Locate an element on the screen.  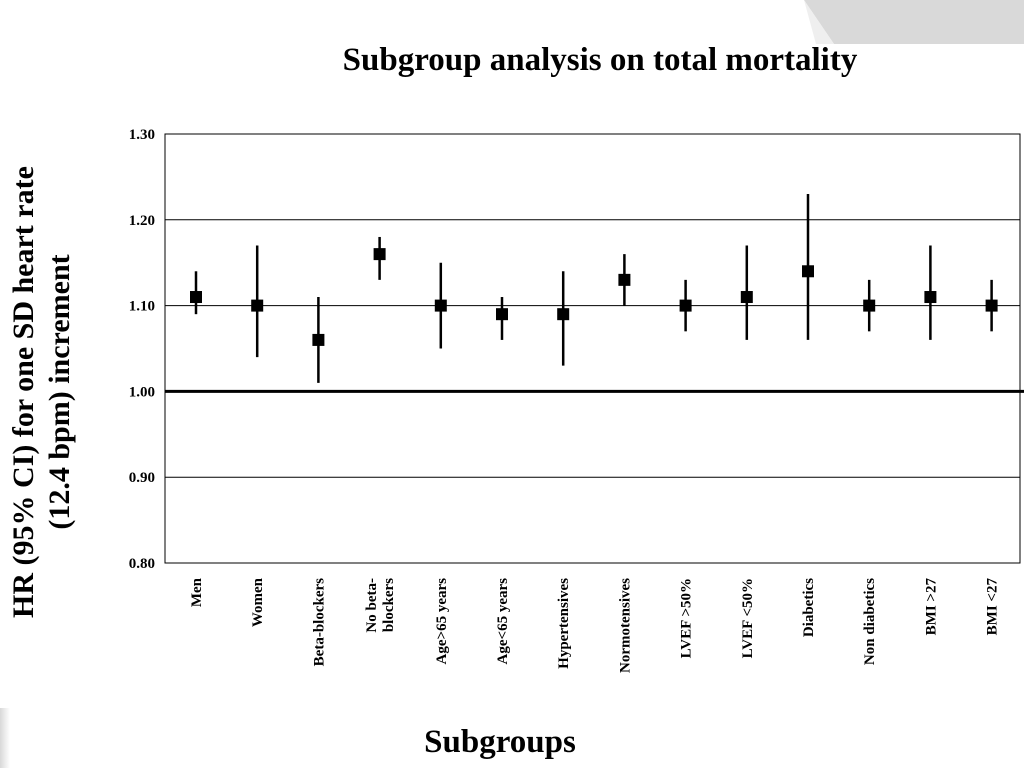
x-tick-label-line: Normotensives is located at coordinates (625, 625).